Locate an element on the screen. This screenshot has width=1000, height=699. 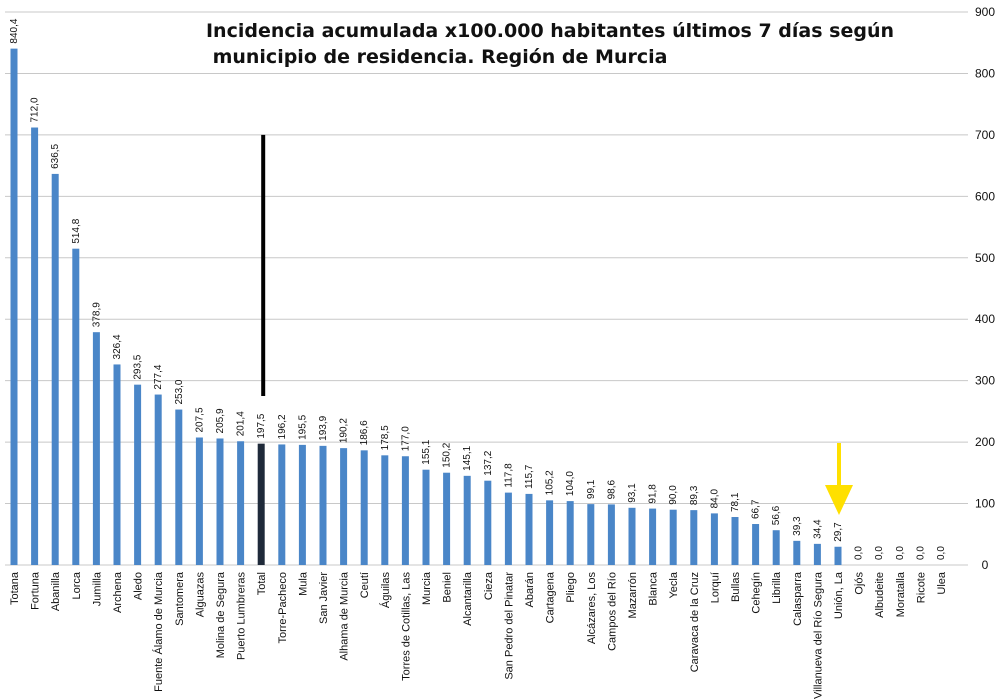
value-label: 253,0 is located at coordinates (179, 391).